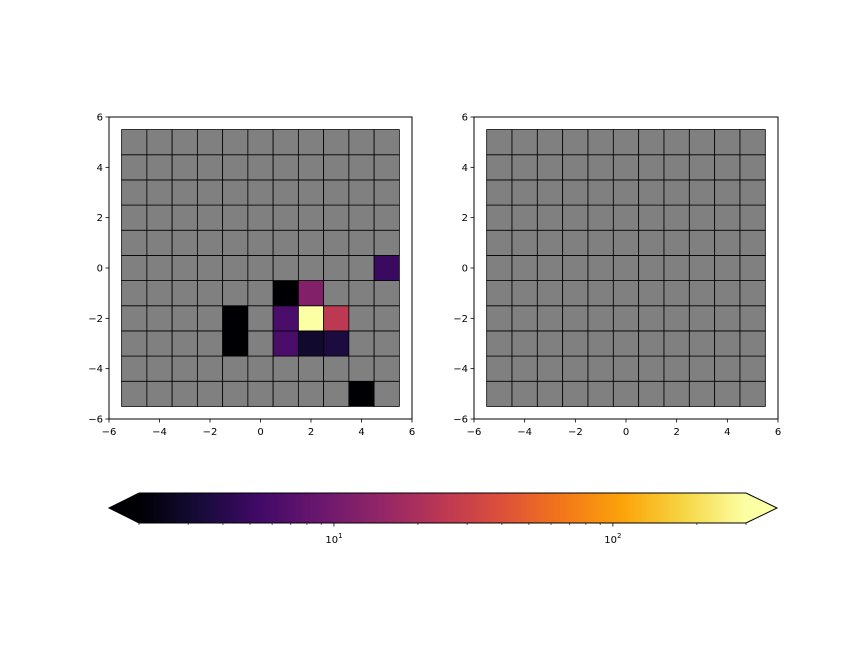 This screenshot has height=648, width=864. Describe the element at coordinates (95, 420) in the screenshot. I see `left-y-tick-label: −6` at that location.